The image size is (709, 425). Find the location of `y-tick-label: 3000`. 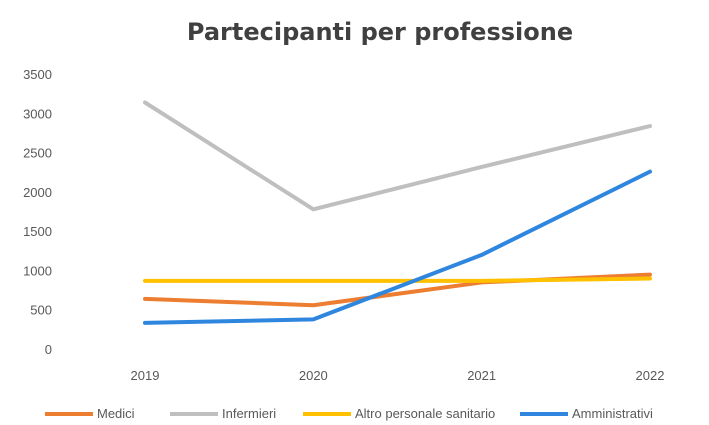

y-tick-label: 3000 is located at coordinates (37, 113).